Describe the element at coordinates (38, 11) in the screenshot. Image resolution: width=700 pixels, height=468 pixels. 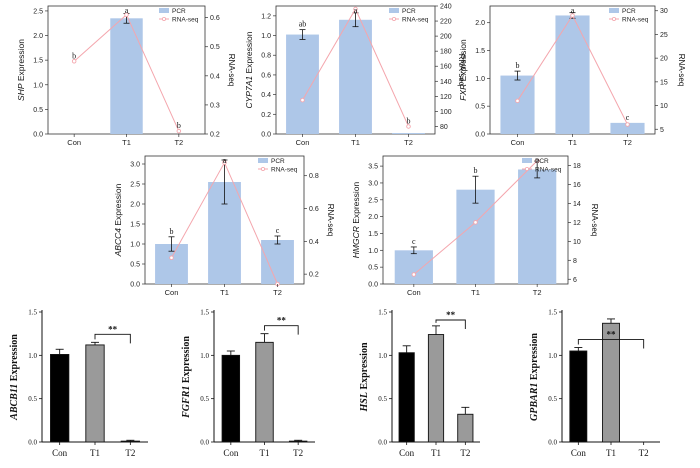
I see `y-tick-label: 2.5` at that location.